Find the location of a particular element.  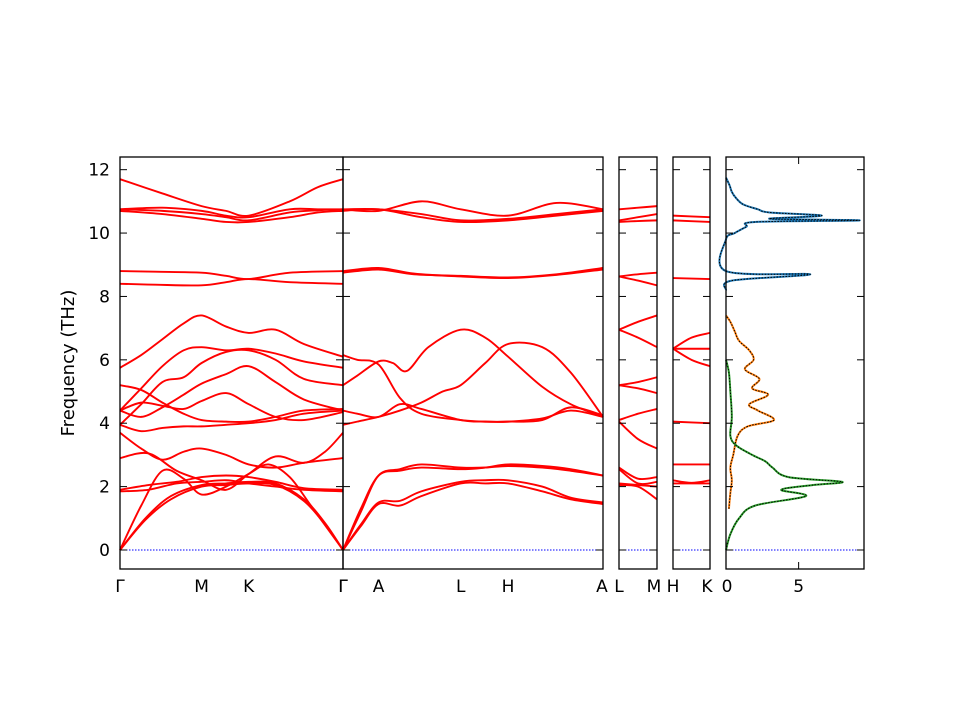

y-tick-label: 4 is located at coordinates (104, 424).